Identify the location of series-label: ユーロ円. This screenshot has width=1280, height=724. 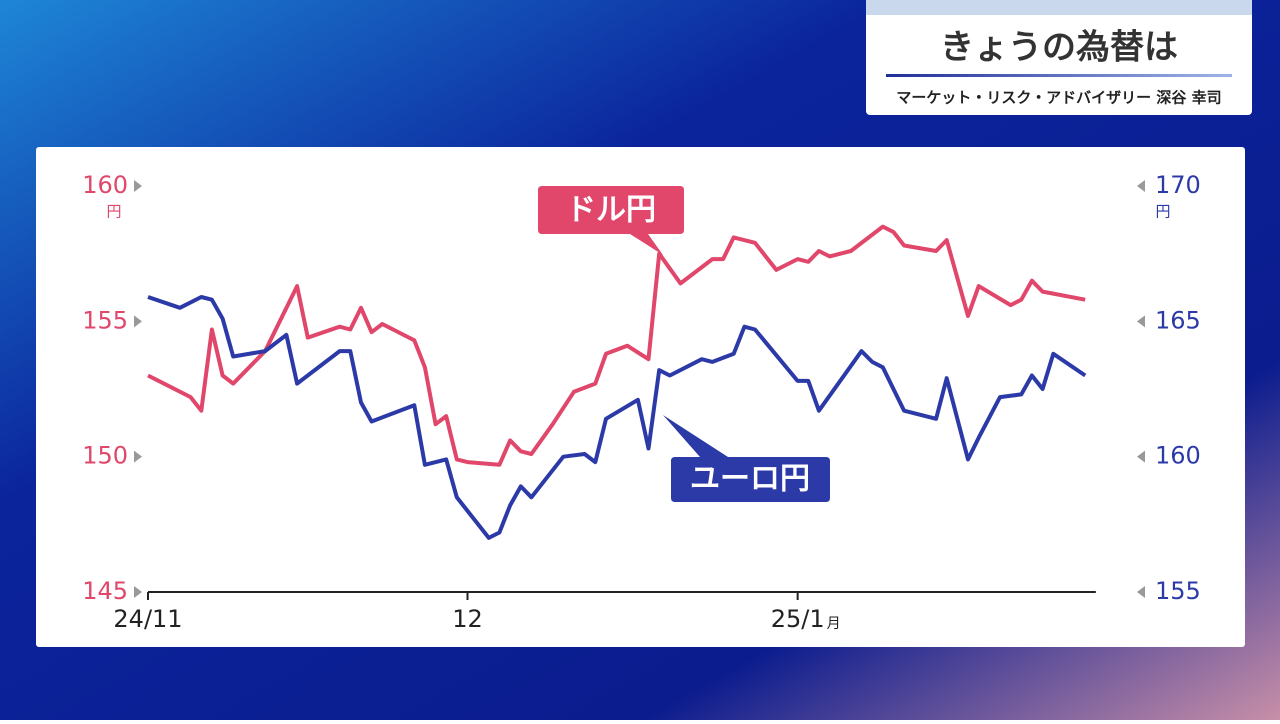
(750, 479).